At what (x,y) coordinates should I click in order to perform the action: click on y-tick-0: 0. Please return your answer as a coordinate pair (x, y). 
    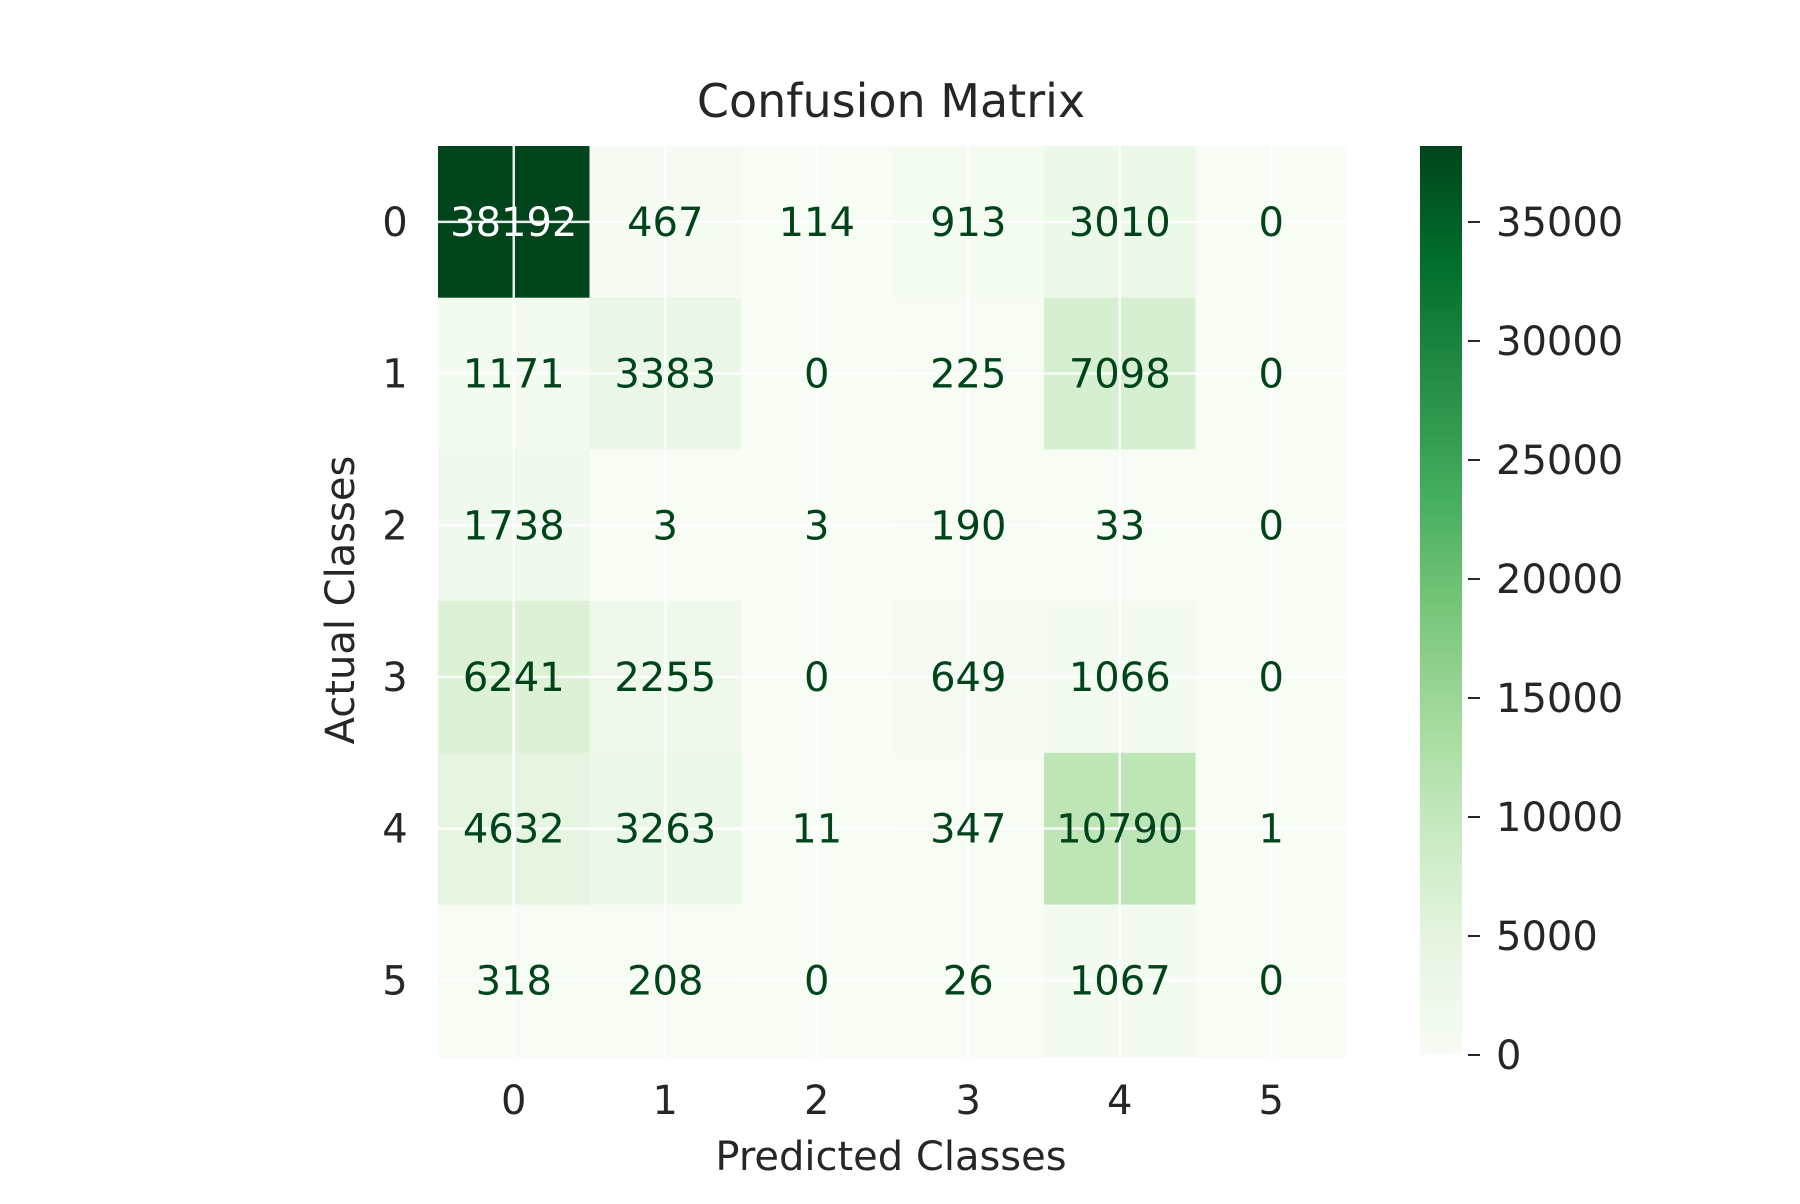
    Looking at the image, I should click on (394, 223).